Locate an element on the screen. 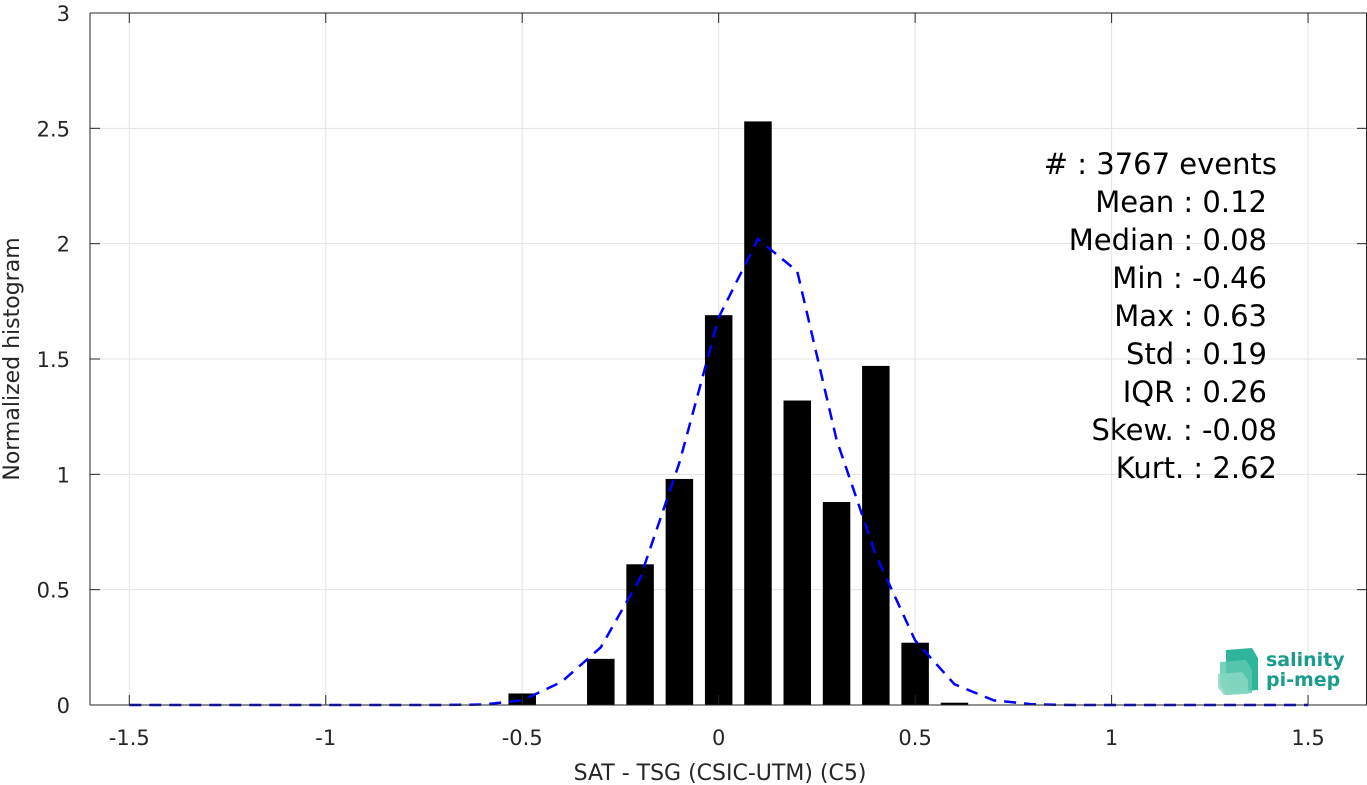  y-axis-title: Normalized histogram is located at coordinates (12, 358).